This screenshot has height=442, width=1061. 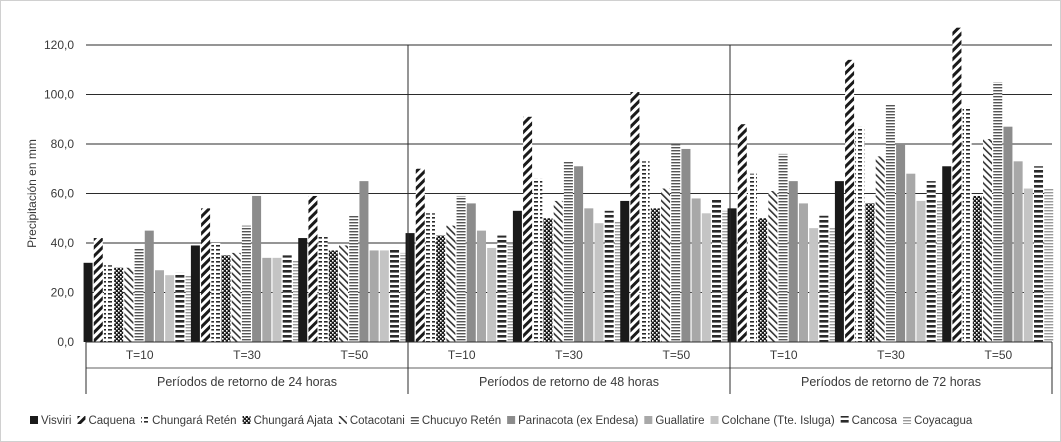 I want to click on y-tick-label: 100,0, so click(x=59, y=95).